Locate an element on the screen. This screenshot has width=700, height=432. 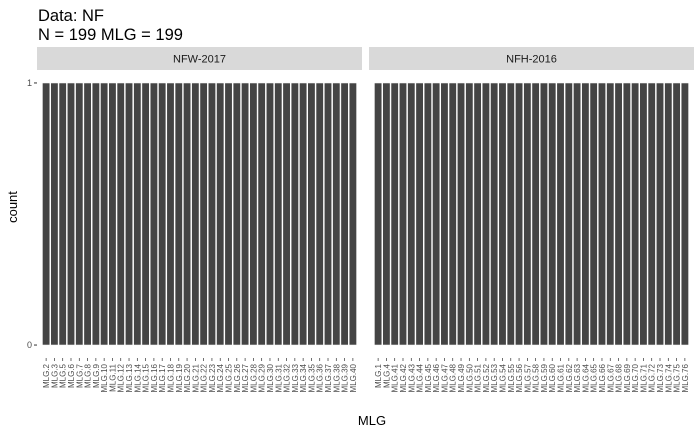
x-tick-label: MLG.55 is located at coordinates (511, 377).